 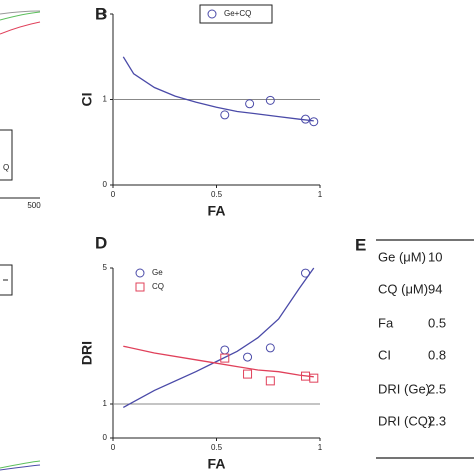 What do you see at coordinates (437, 322) in the screenshot?
I see `table-value: 0.5` at bounding box center [437, 322].